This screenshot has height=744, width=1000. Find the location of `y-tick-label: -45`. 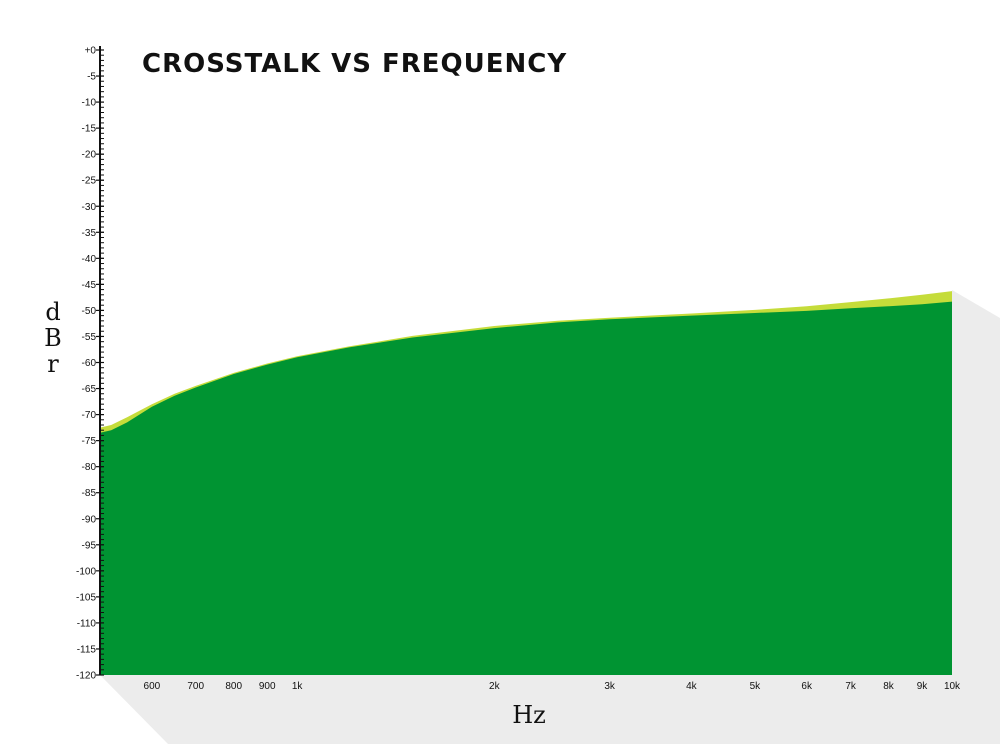

y-tick-label: -45 is located at coordinates (89, 285).